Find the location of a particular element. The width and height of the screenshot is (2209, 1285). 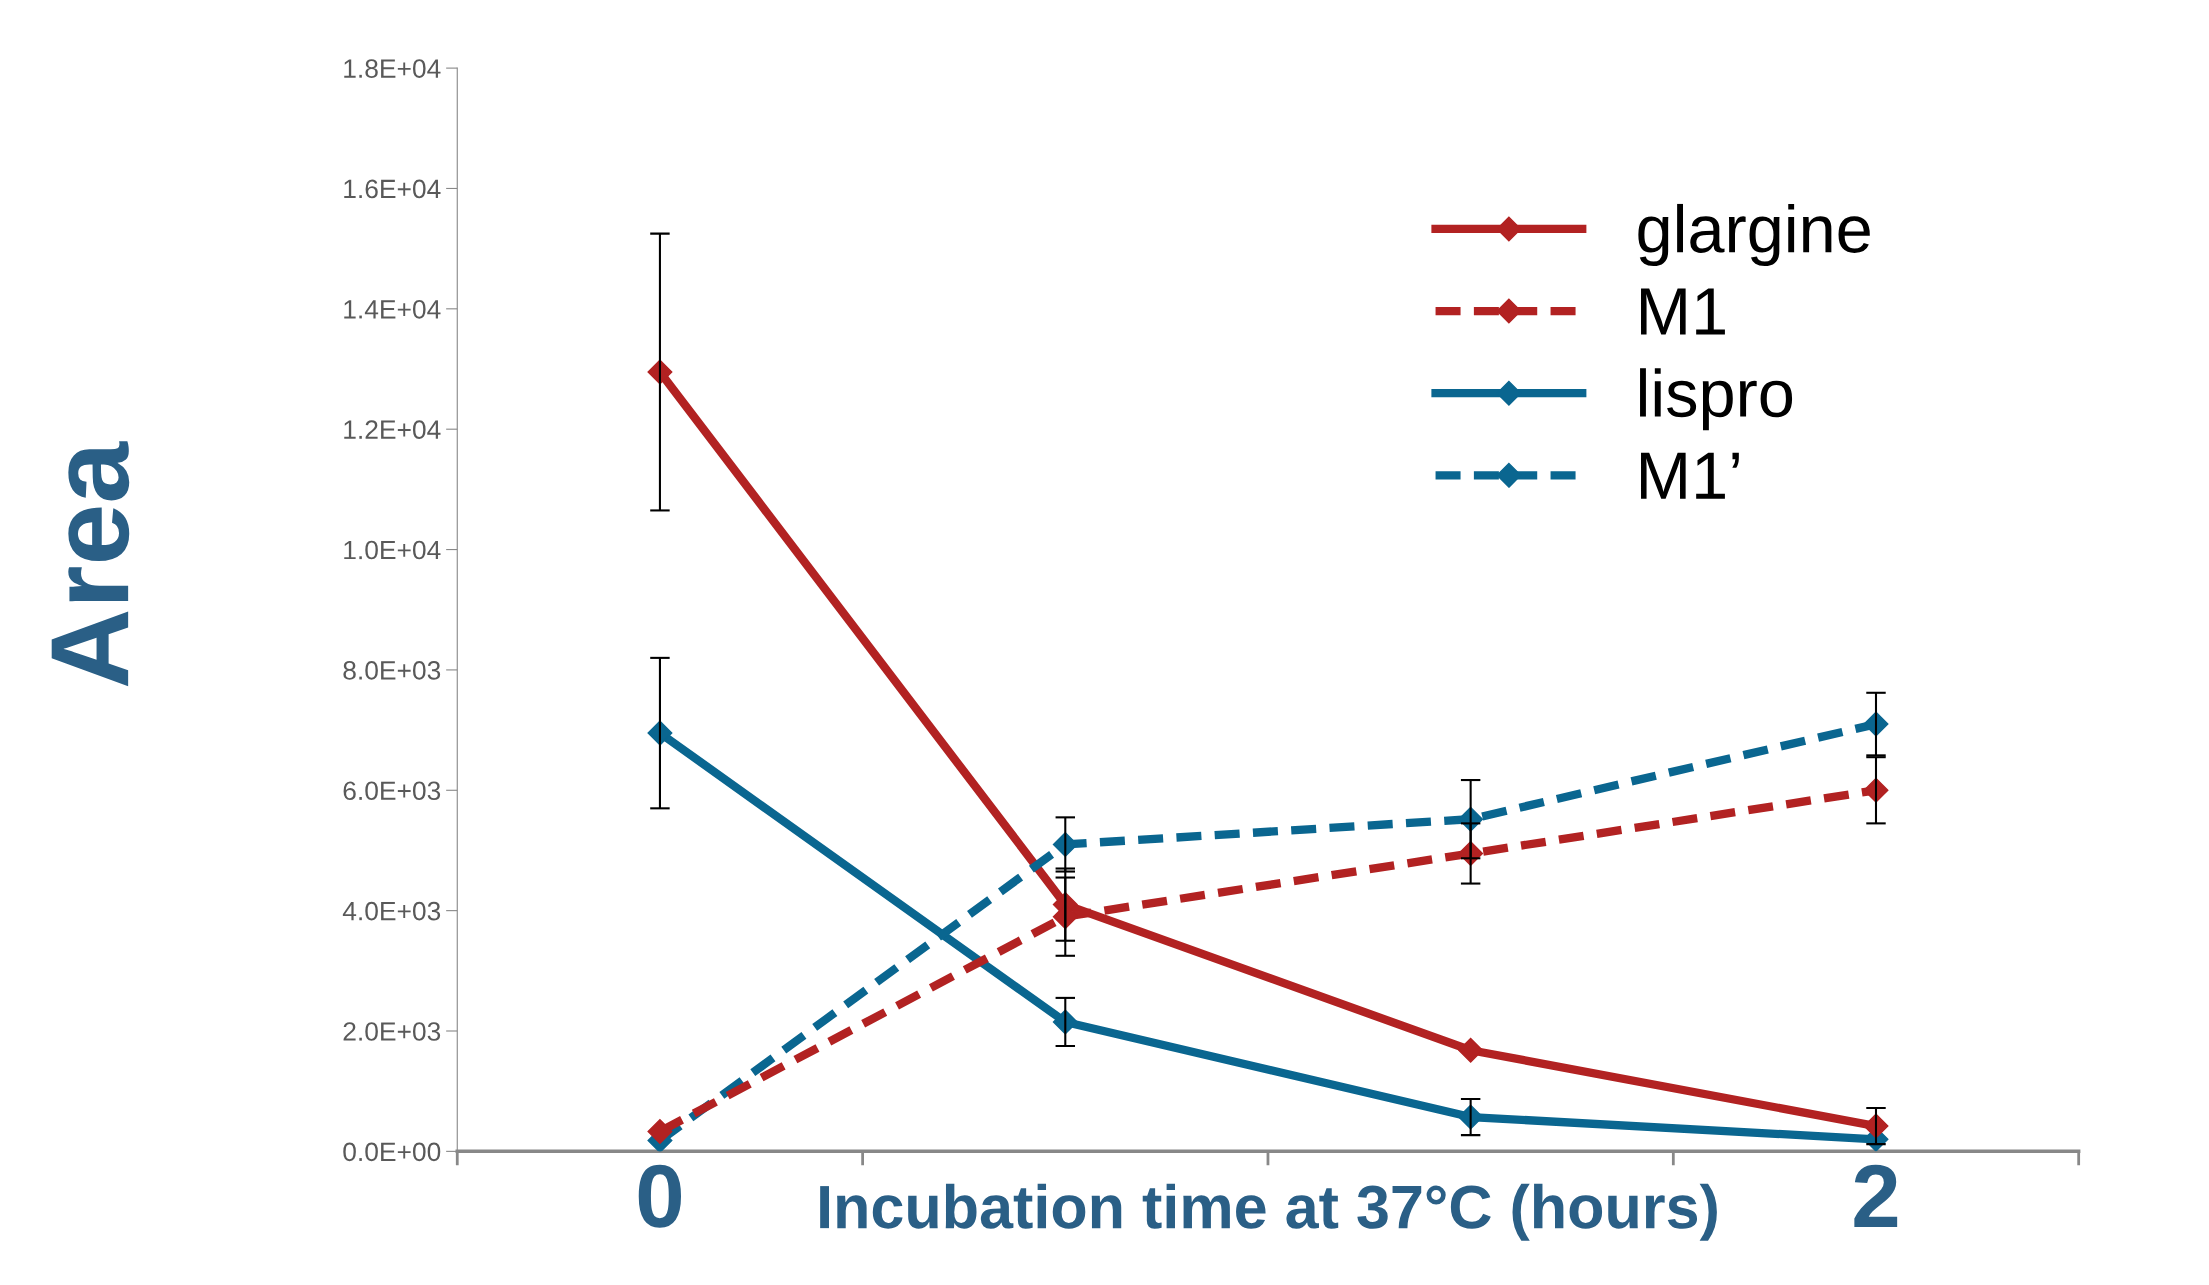

y-tick-label: 2.0E+03 is located at coordinates (392, 1031).